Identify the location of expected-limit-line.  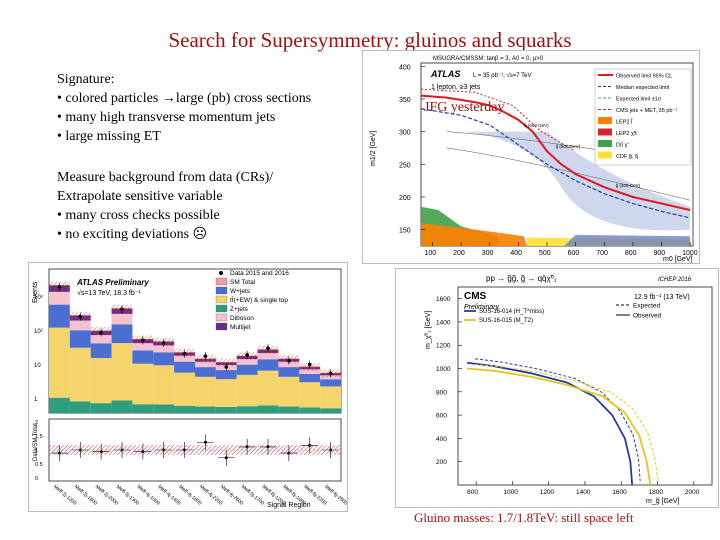
(555, 163).